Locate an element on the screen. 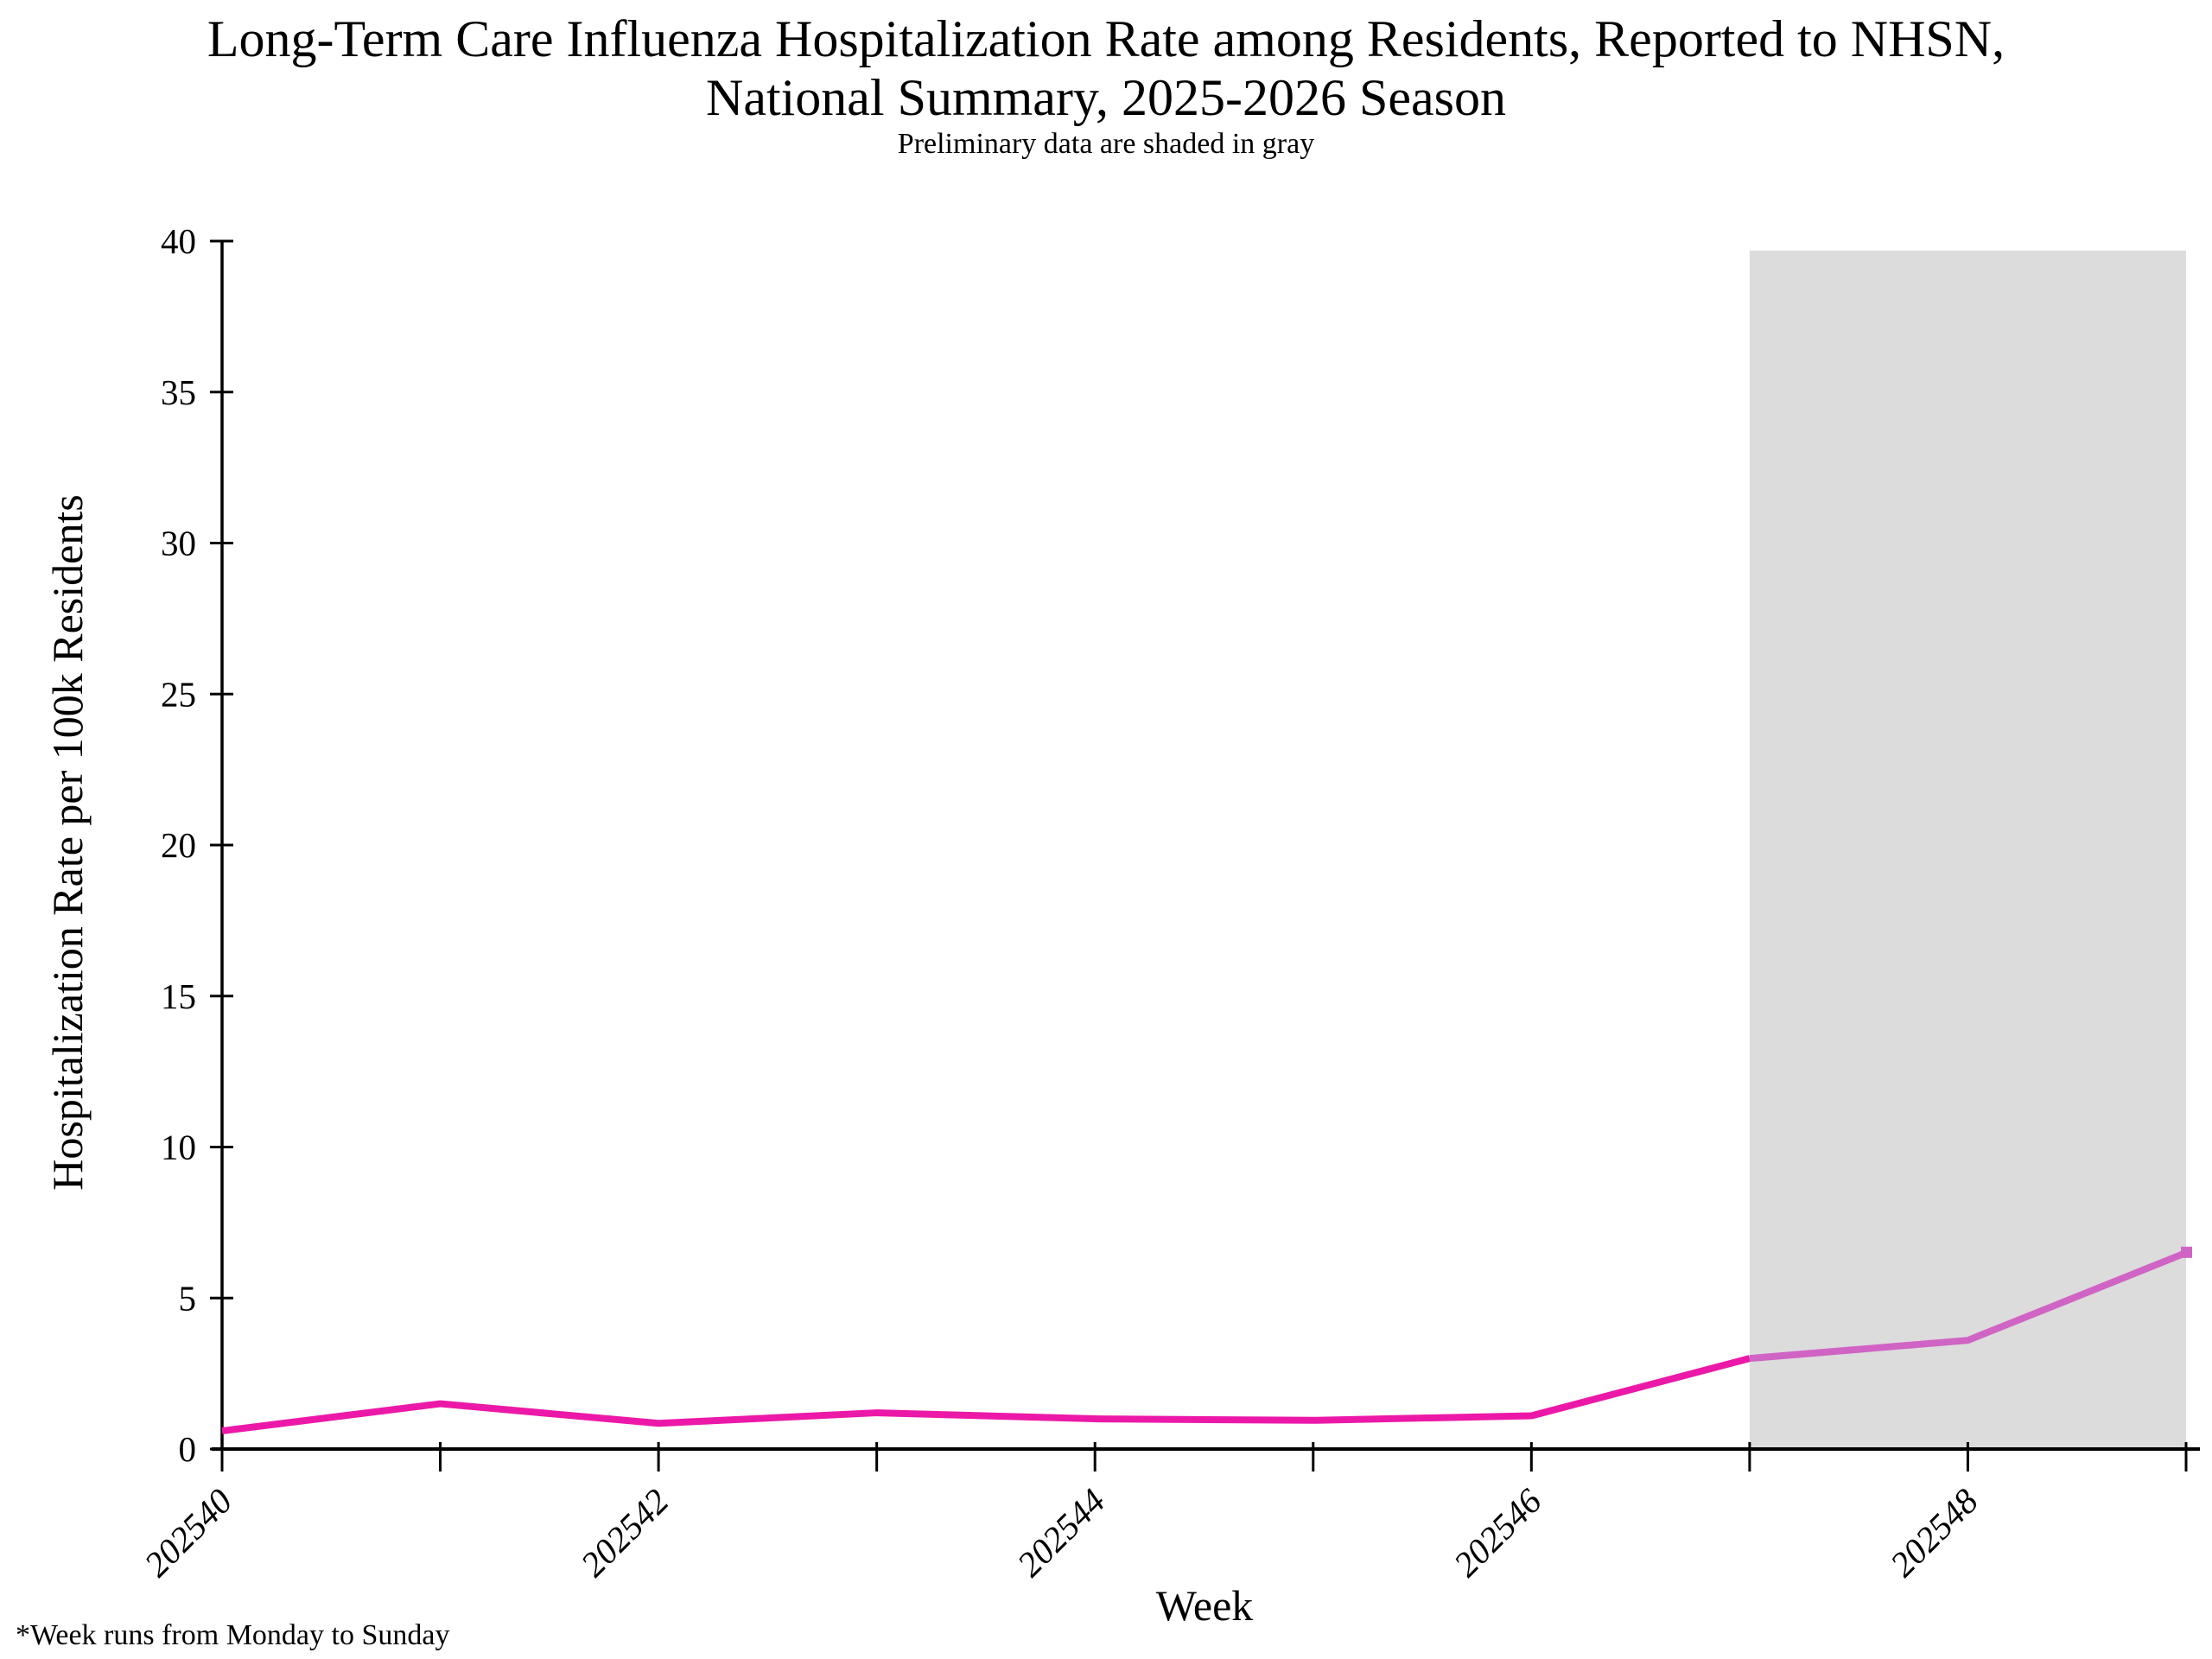 This screenshot has width=2212, height=1659. y-tick-label: 35 is located at coordinates (178, 392).